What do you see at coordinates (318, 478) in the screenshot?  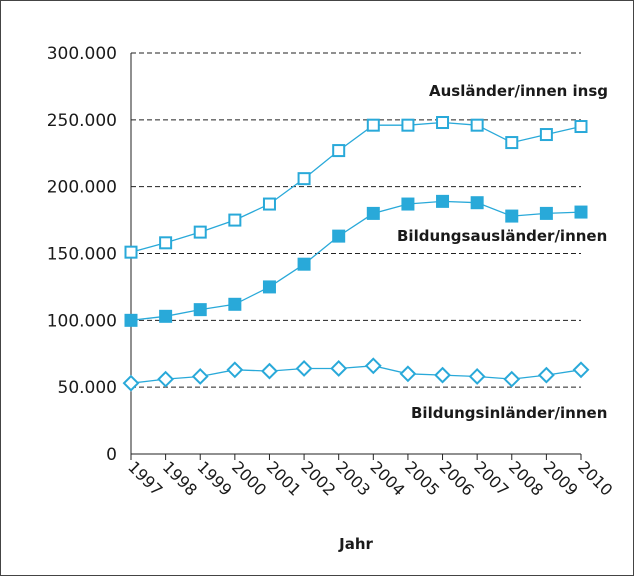 I see `x-tick-label: 2002` at bounding box center [318, 478].